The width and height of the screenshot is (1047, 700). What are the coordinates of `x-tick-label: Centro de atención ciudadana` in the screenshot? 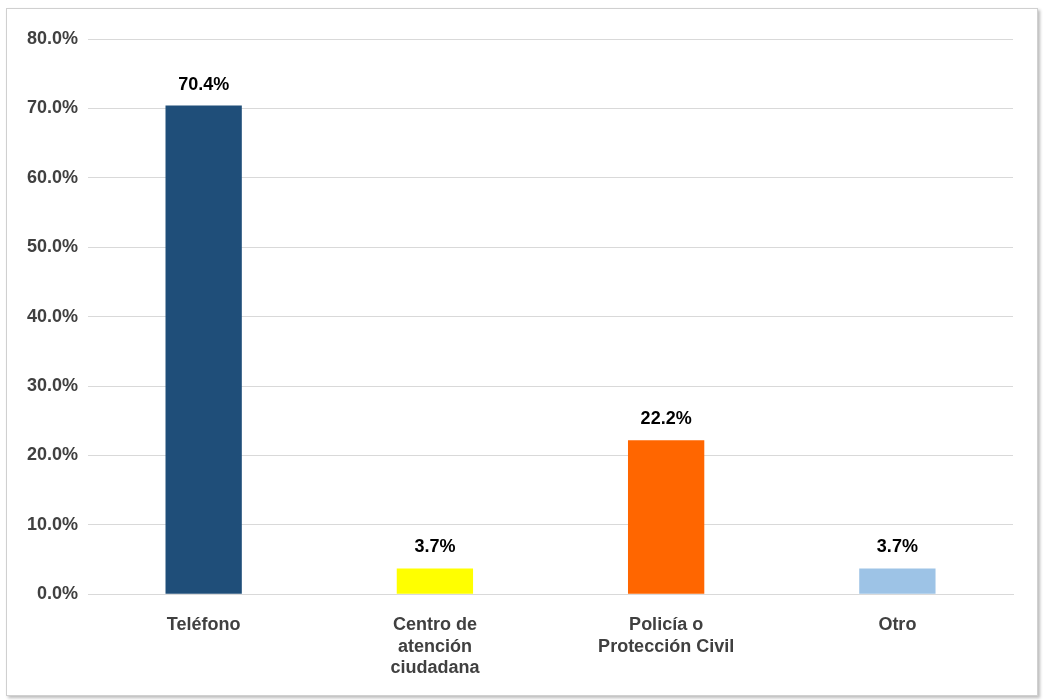 It's located at (435, 645).